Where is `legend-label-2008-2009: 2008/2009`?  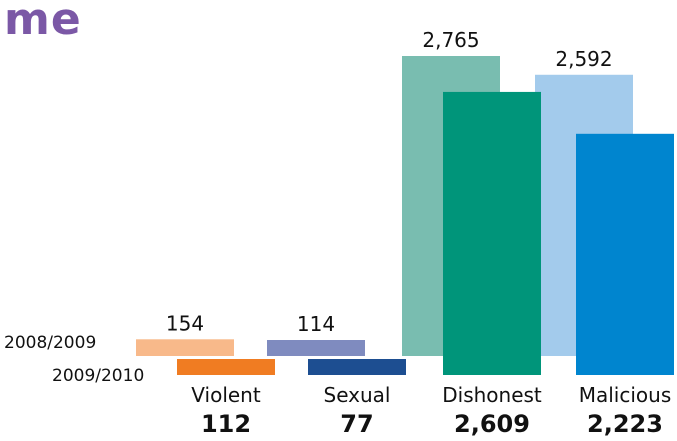 legend-label-2008-2009: 2008/2009 is located at coordinates (50, 343).